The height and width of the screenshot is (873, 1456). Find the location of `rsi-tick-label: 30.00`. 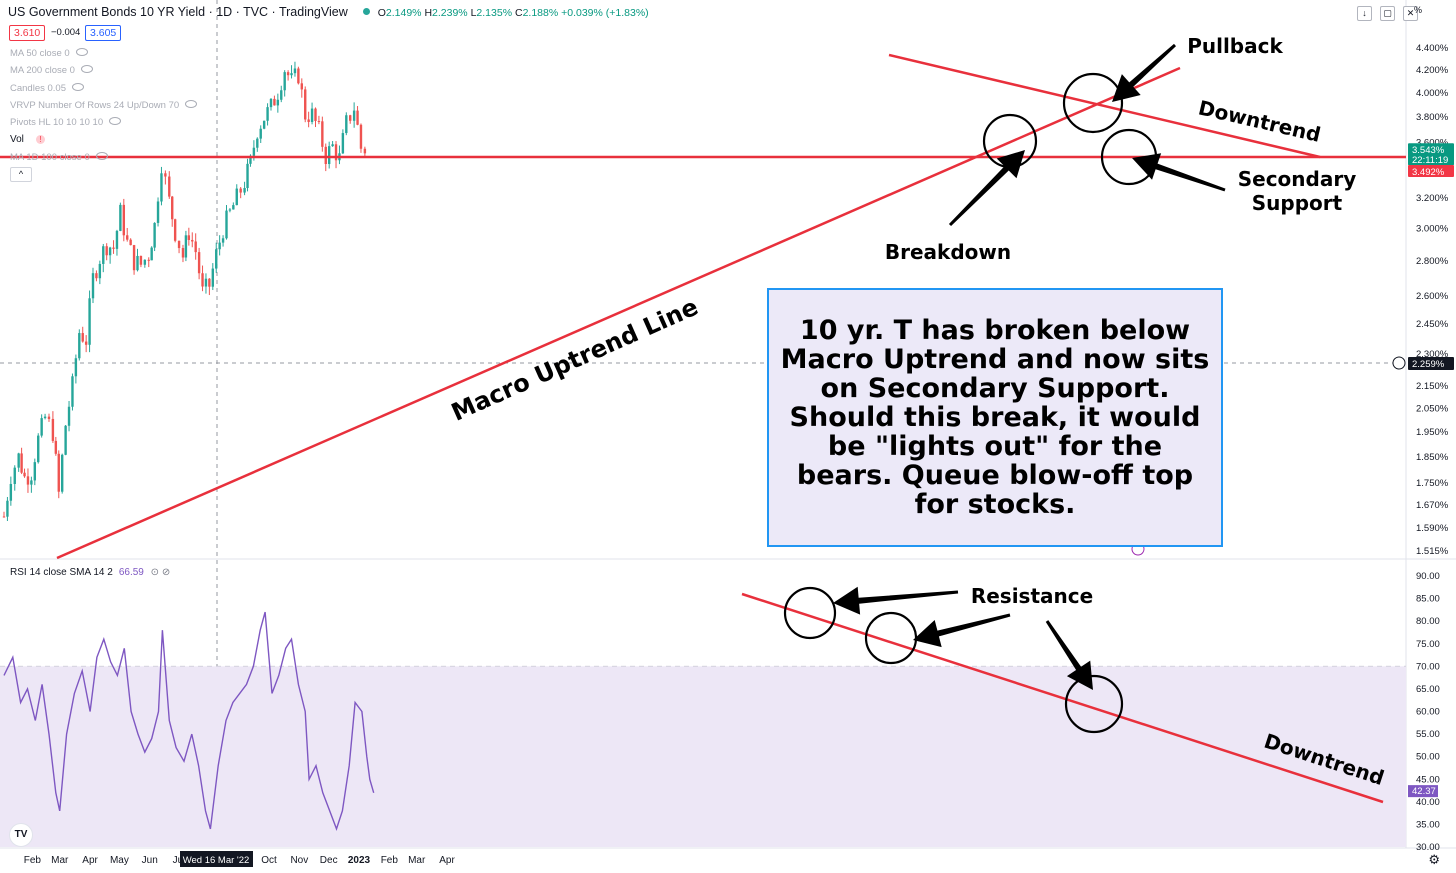

rsi-tick-label: 30.00 is located at coordinates (1428, 847).